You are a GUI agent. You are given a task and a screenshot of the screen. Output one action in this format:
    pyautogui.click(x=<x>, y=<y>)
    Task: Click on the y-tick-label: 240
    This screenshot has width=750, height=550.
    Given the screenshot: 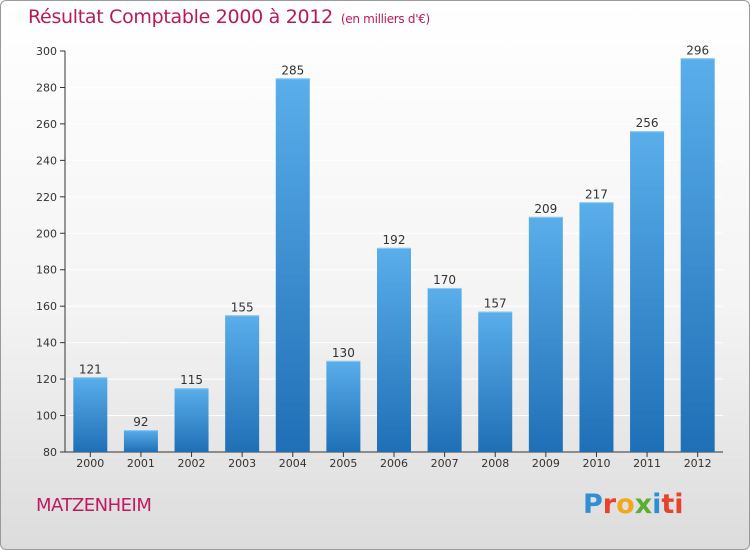 What is the action you would take?
    pyautogui.click(x=46, y=160)
    